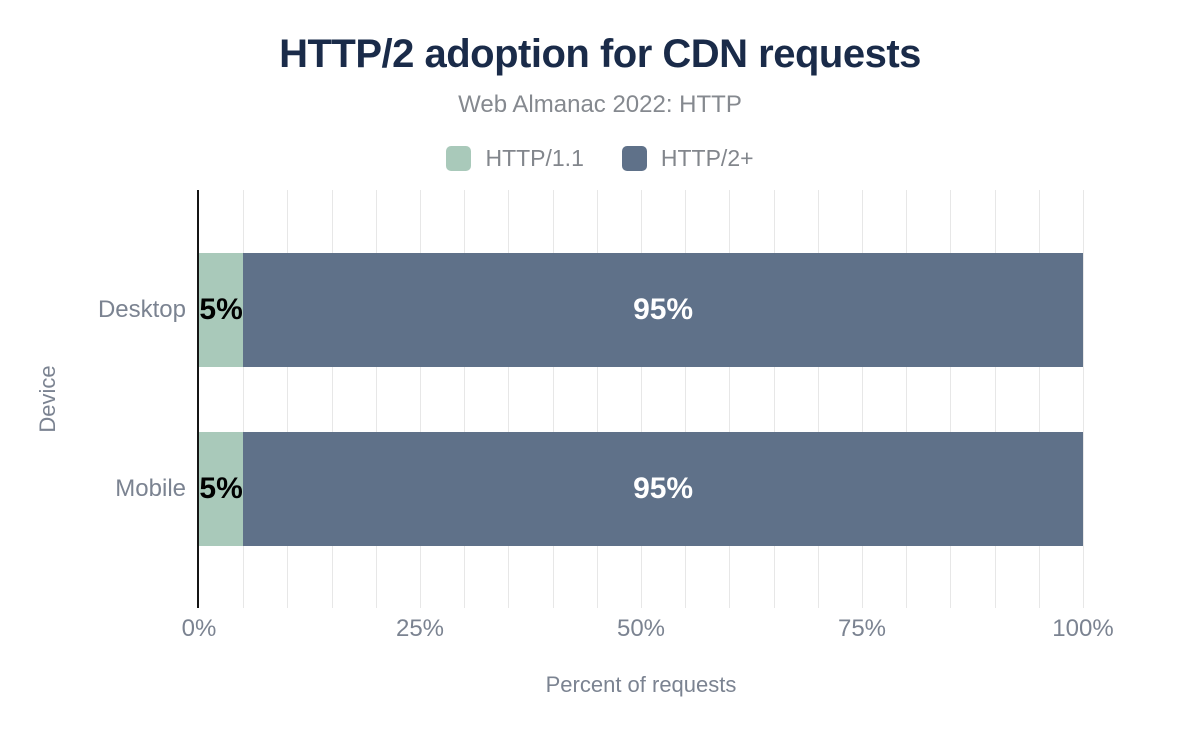 This screenshot has width=1200, height=742. I want to click on bar-segment-http-1-1-desktop: 5%, so click(221, 310).